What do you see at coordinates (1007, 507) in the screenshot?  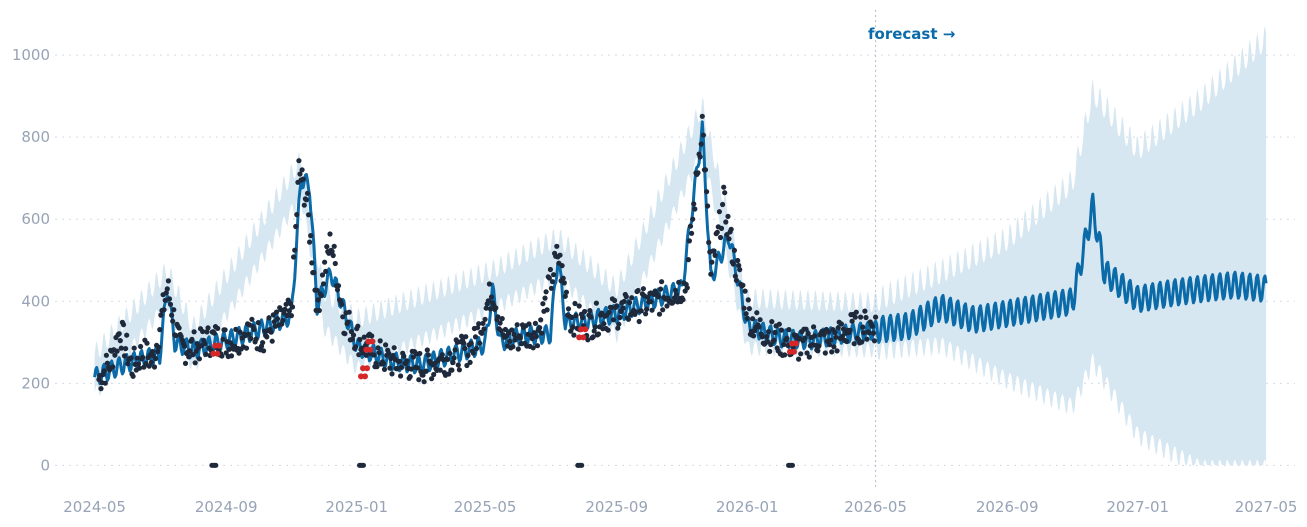 I see `x-tick-label: 2026-09` at bounding box center [1007, 507].